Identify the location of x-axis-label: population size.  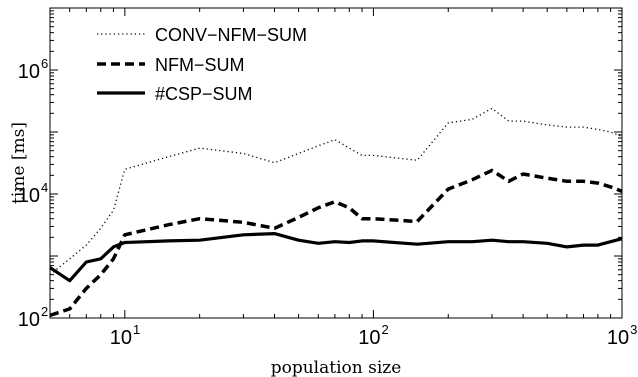
(336, 367).